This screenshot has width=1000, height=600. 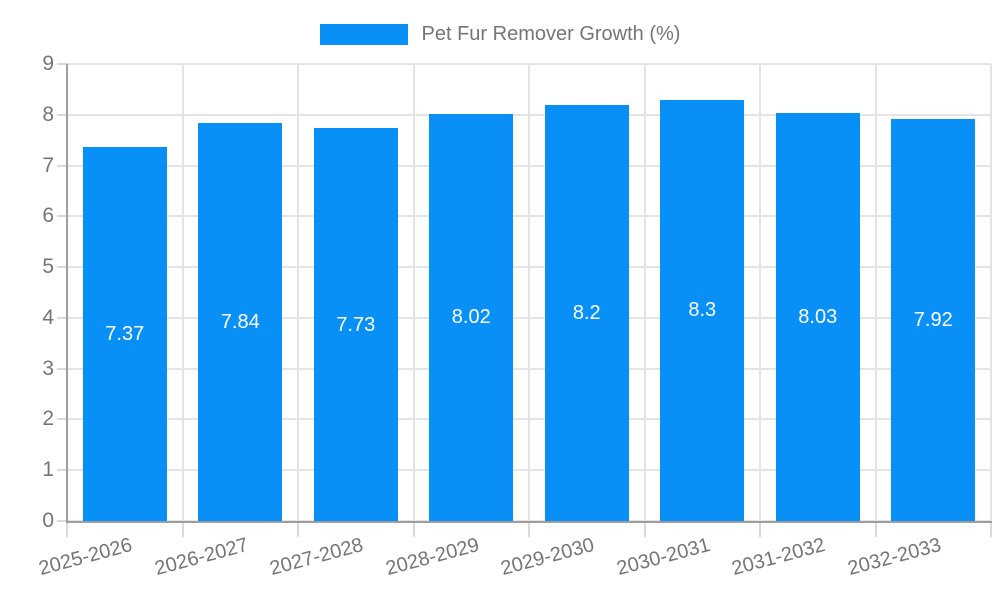 I want to click on y-tick-label: 5, so click(x=48, y=267).